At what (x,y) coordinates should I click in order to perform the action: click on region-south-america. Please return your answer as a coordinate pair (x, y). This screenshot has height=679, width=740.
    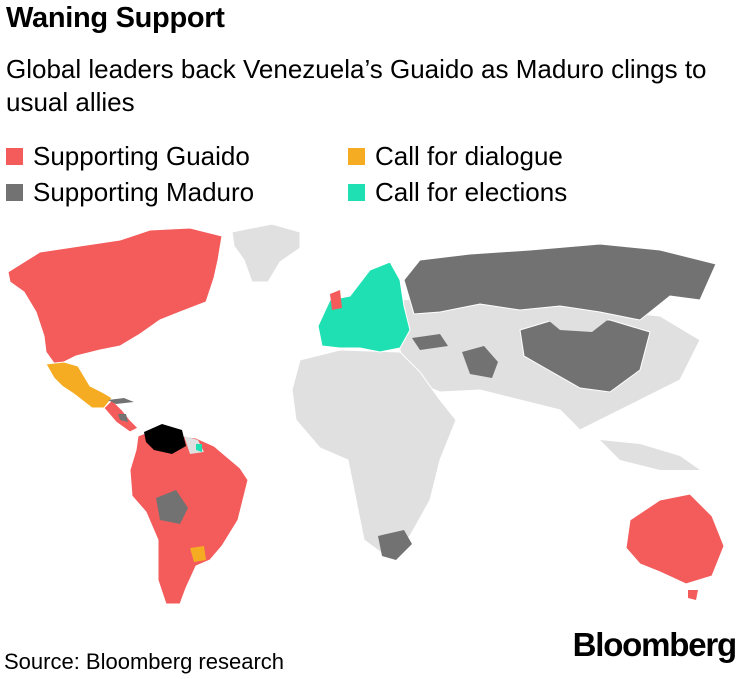
    Looking at the image, I should click on (189, 518).